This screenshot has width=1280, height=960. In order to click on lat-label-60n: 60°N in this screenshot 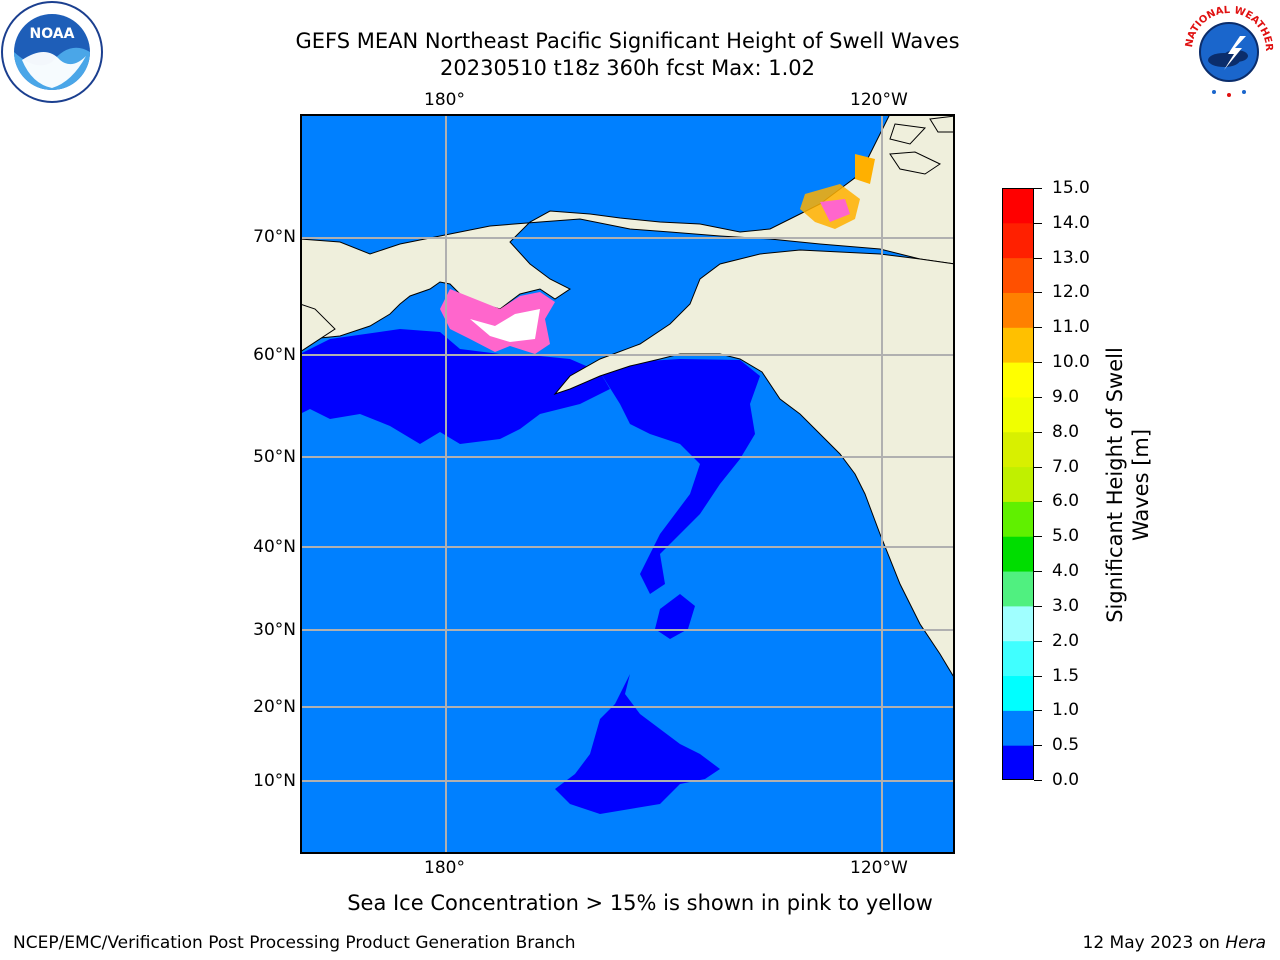, I will do `click(274, 355)`.